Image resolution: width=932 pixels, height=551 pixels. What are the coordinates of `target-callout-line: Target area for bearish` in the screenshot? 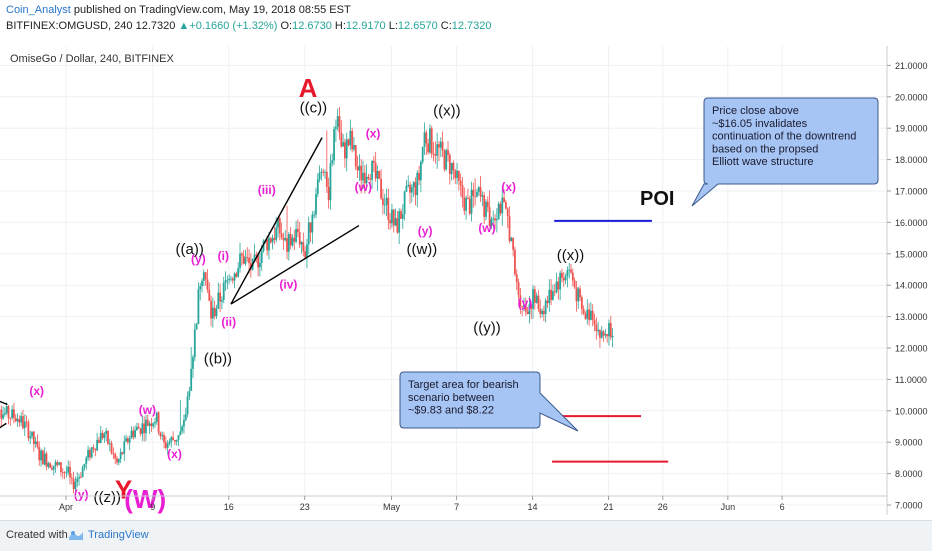 It's located at (463, 385).